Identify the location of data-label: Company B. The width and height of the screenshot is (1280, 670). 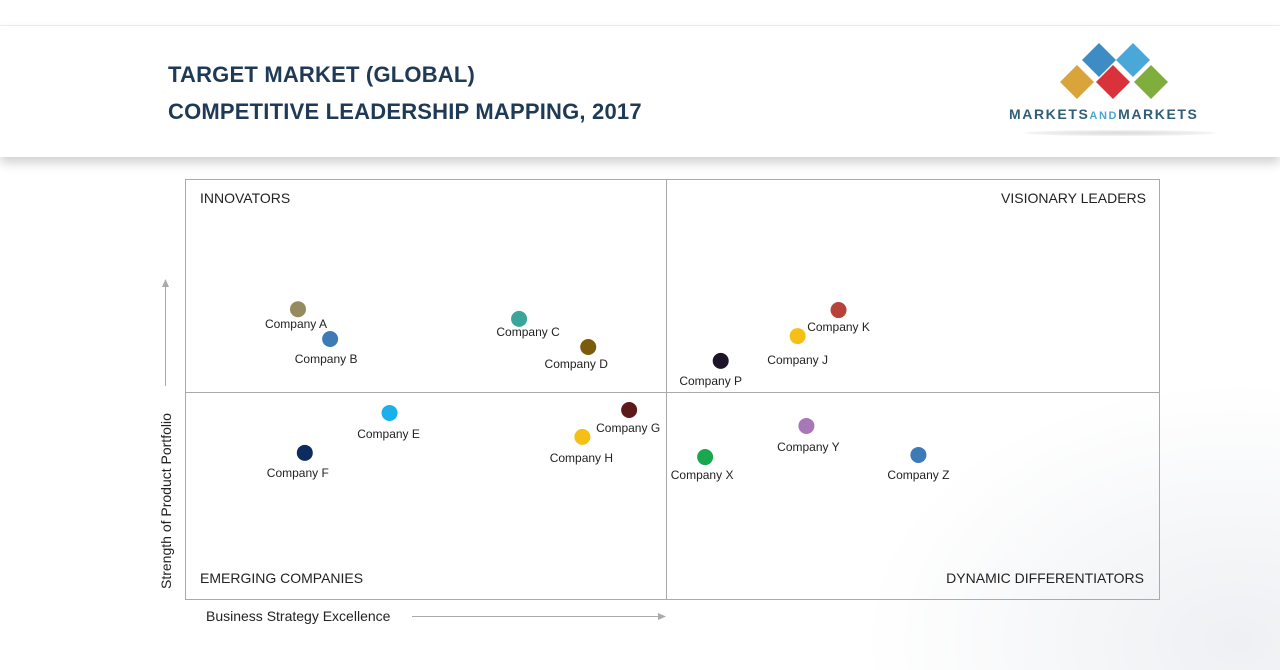
(326, 359).